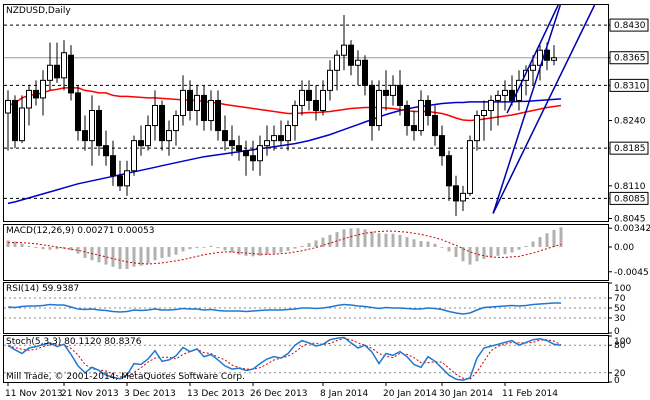 The height and width of the screenshot is (400, 650). Describe the element at coordinates (632, 229) in the screenshot. I see `macd-tick-label: 0.00342` at that location.